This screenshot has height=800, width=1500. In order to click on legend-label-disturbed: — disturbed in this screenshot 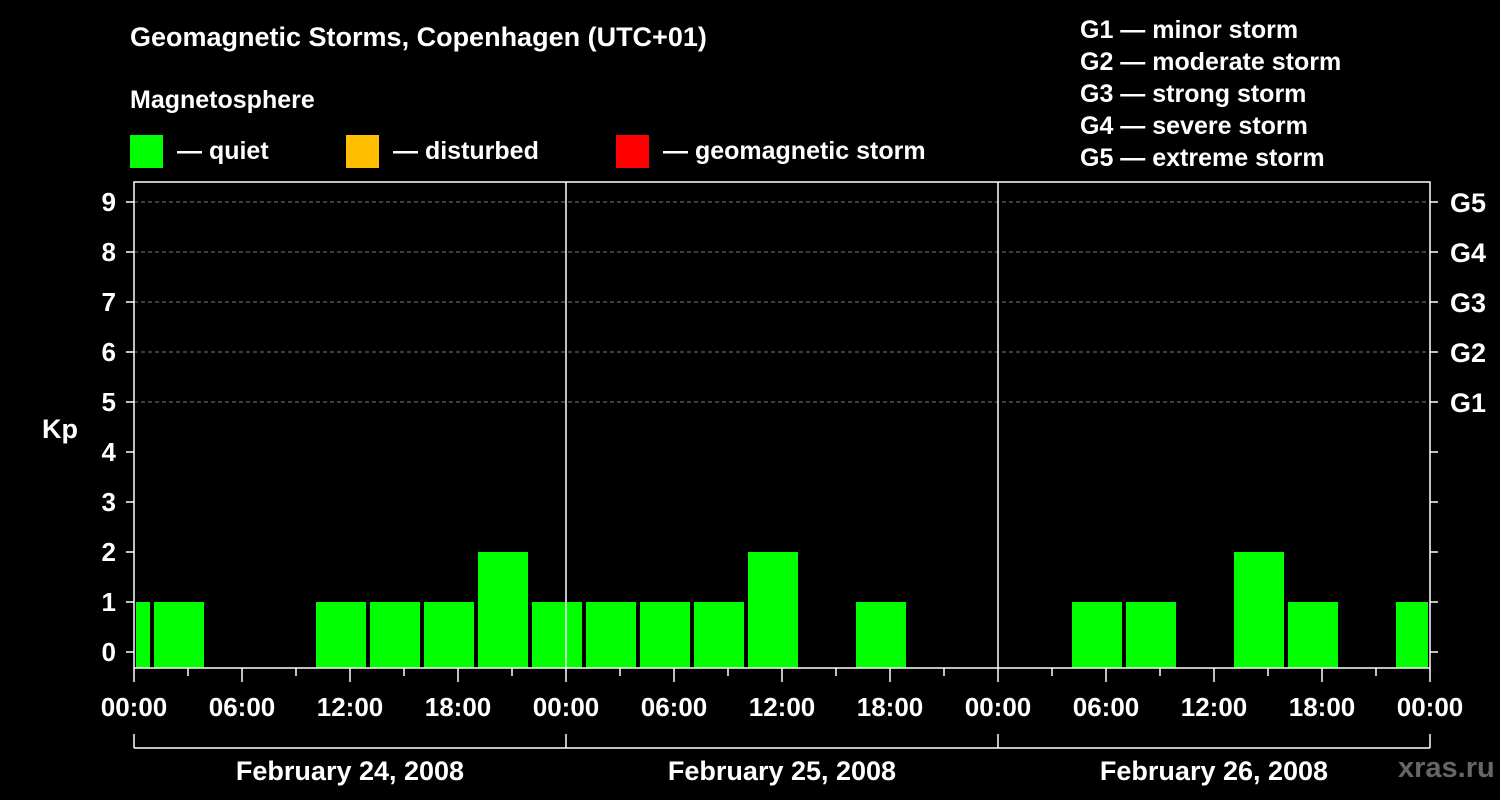, I will do `click(466, 150)`.